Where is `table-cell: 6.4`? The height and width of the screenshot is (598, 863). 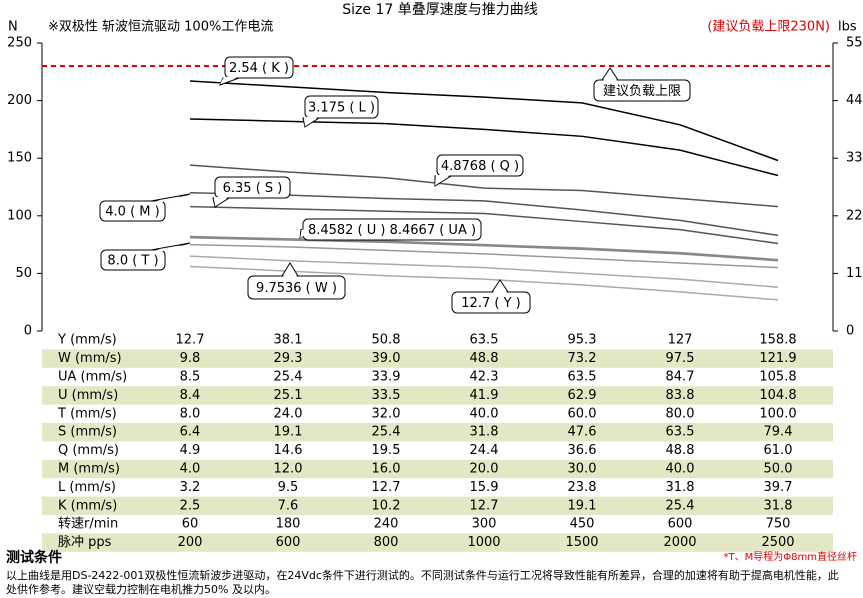 table-cell: 6.4 is located at coordinates (190, 432).